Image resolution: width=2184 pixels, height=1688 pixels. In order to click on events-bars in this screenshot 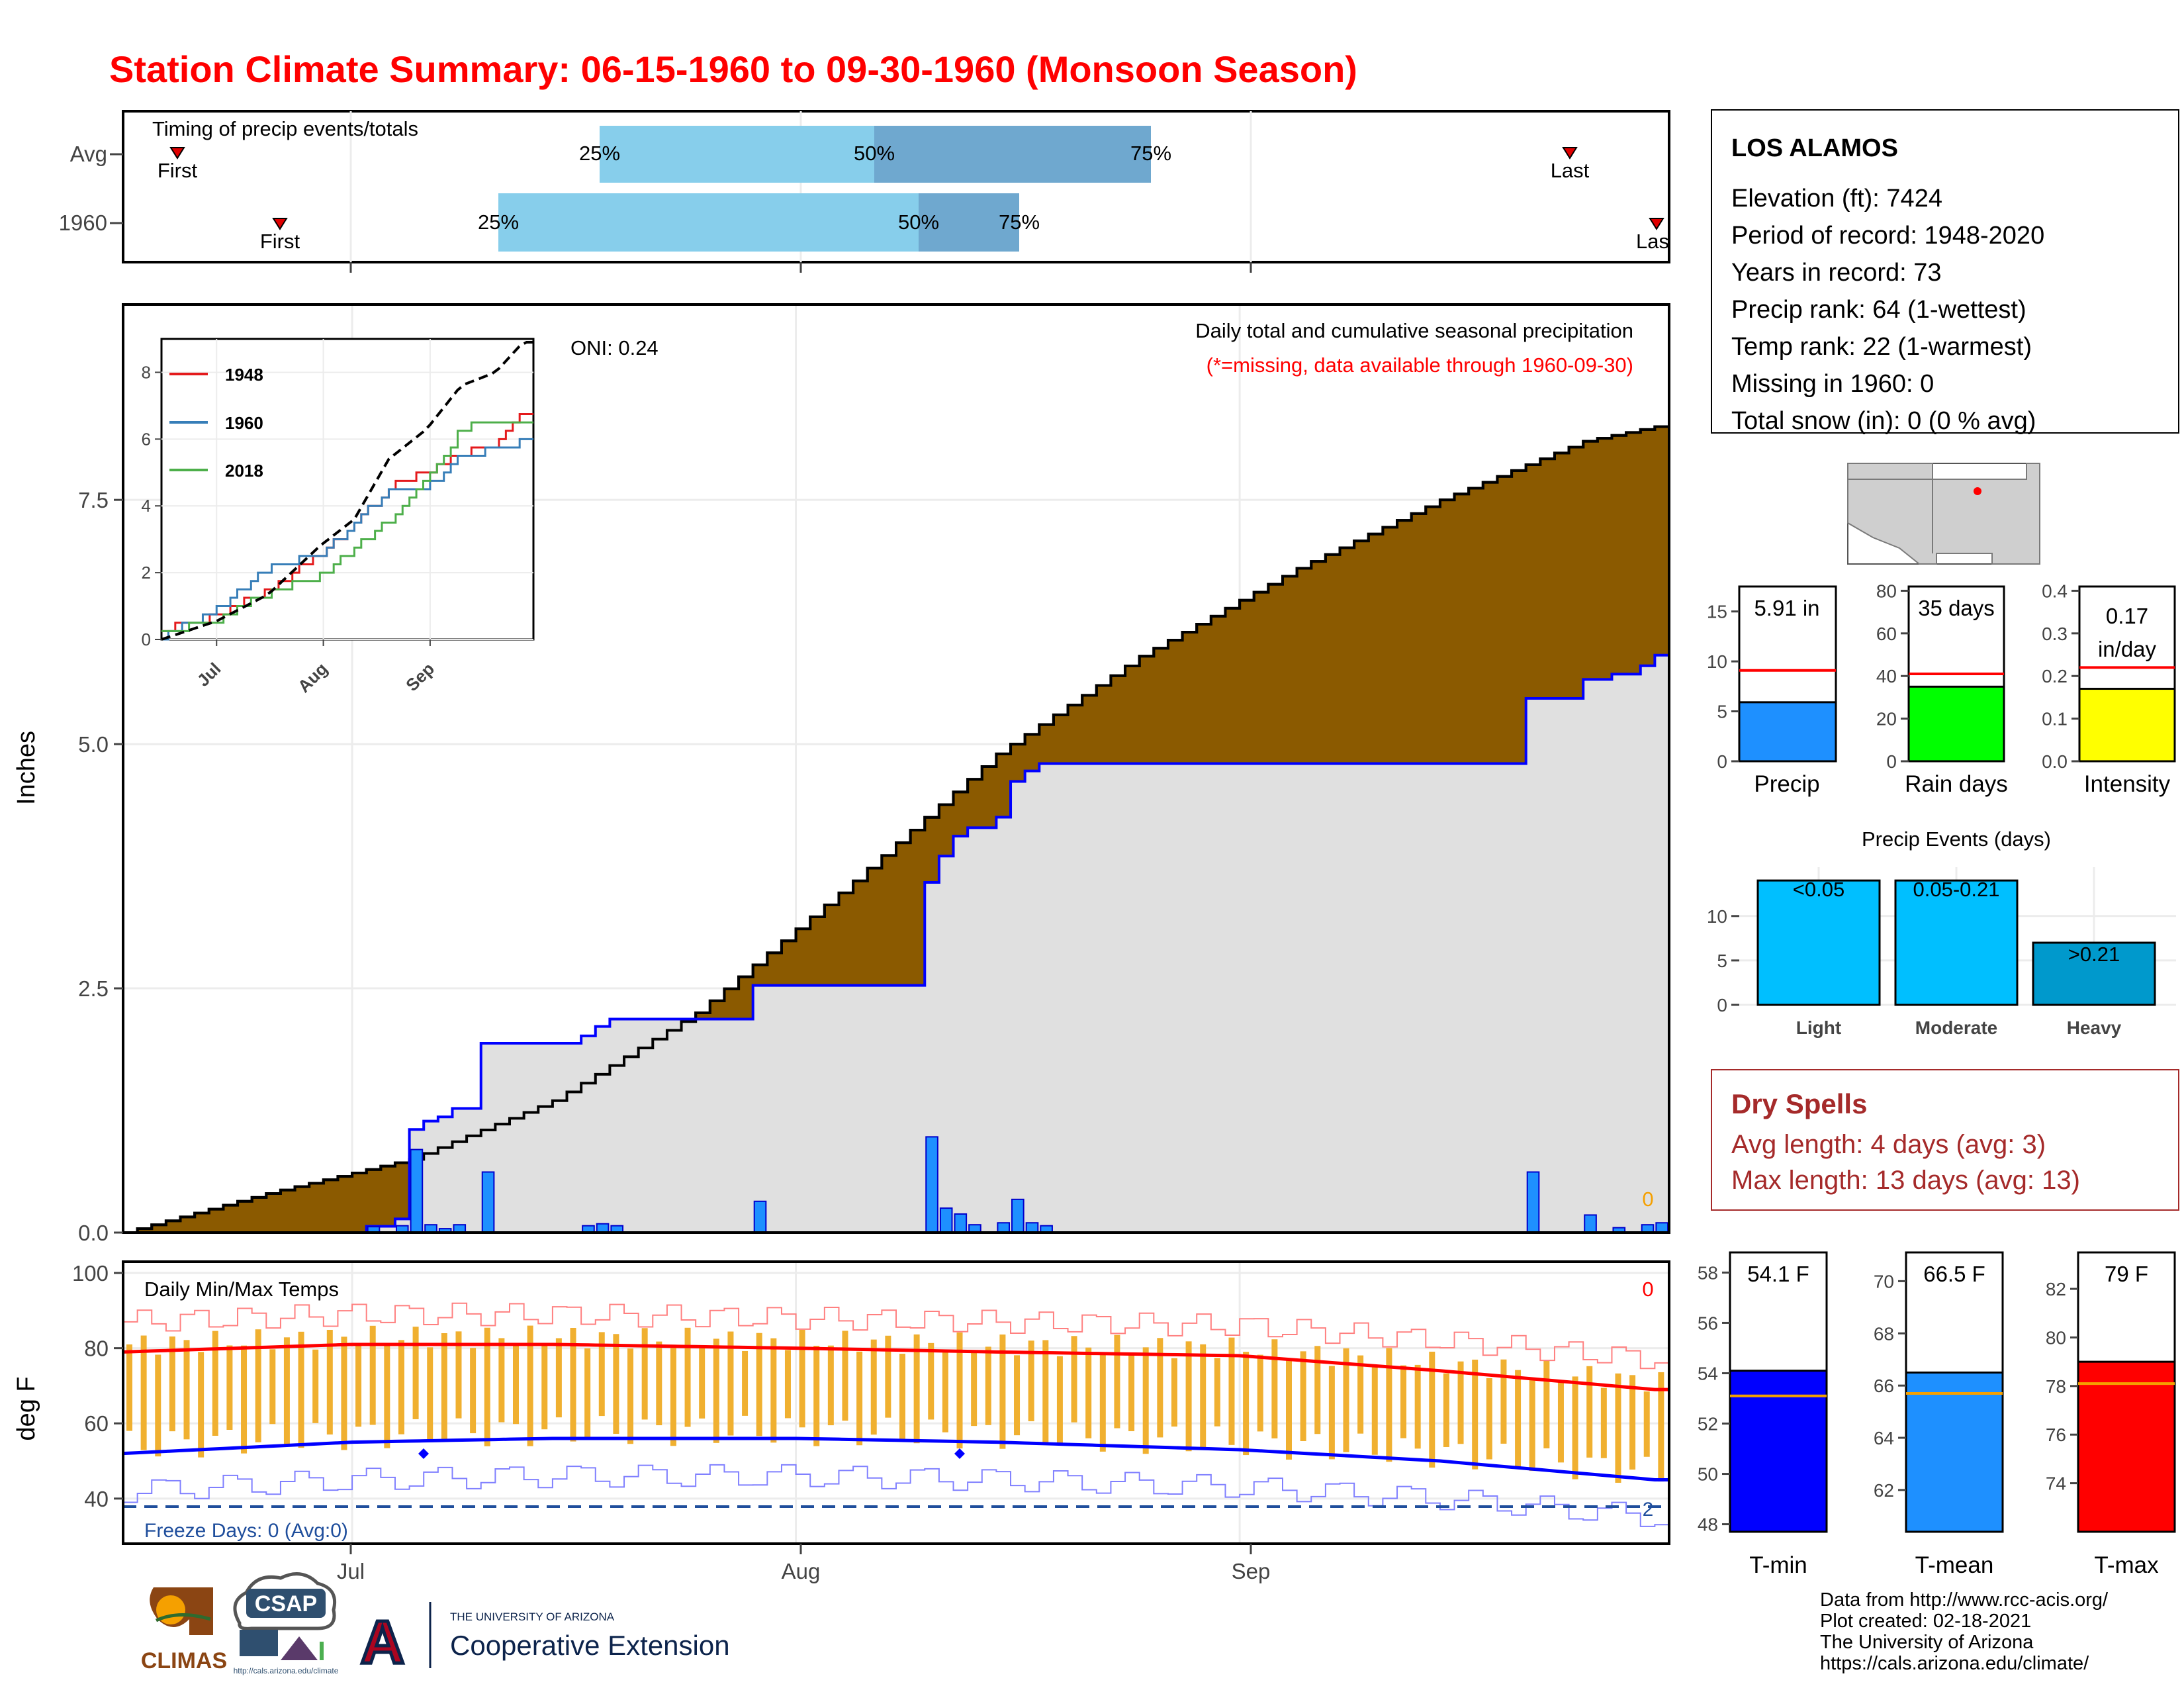, I will do `click(1956, 942)`.